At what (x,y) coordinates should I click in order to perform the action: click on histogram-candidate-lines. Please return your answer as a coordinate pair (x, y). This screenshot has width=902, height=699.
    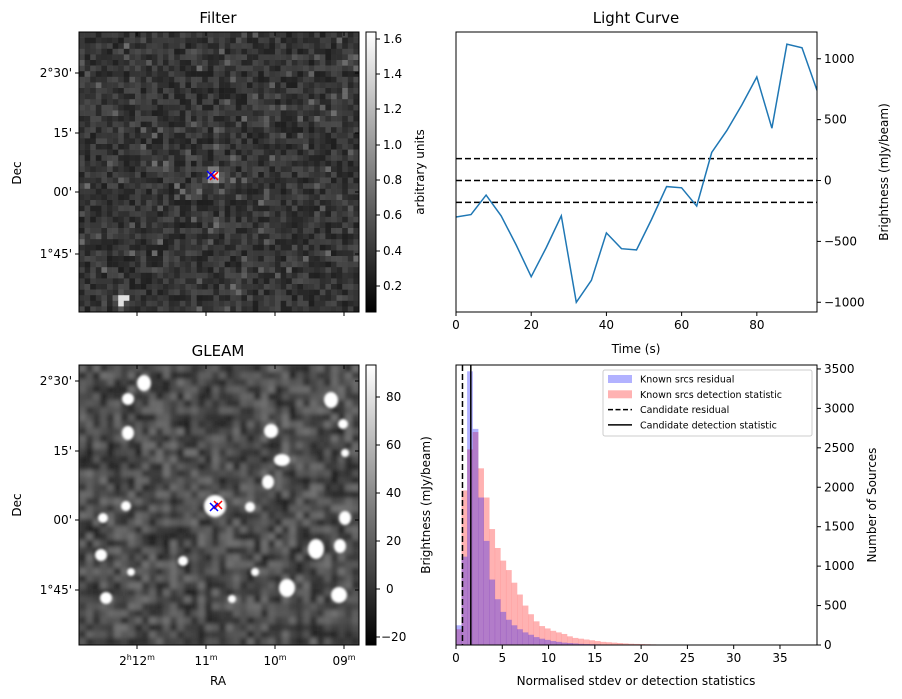
    Looking at the image, I should click on (466, 505).